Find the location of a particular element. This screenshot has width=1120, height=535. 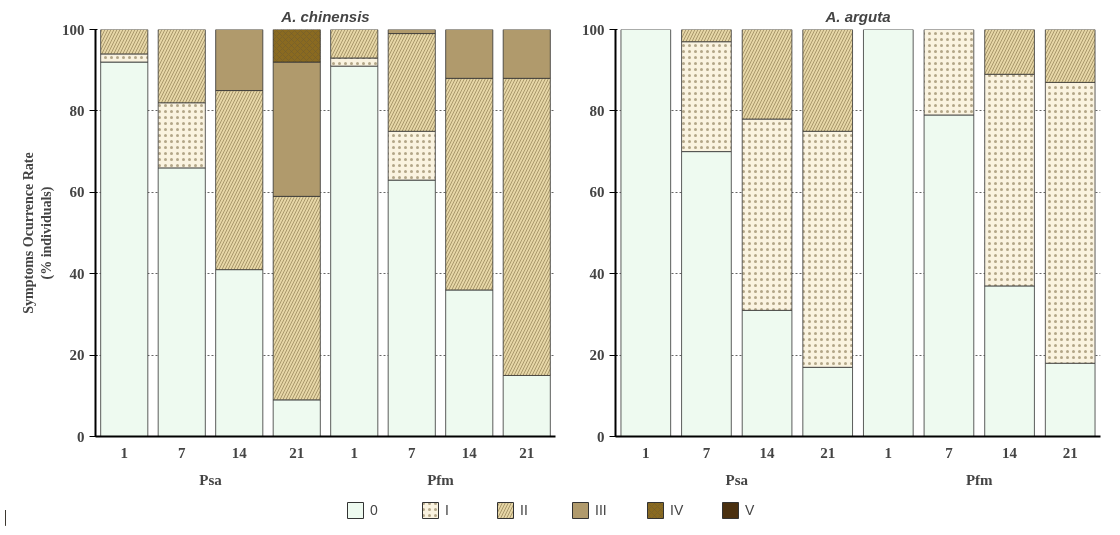

chart-title: A. arguta is located at coordinates (857, 16).